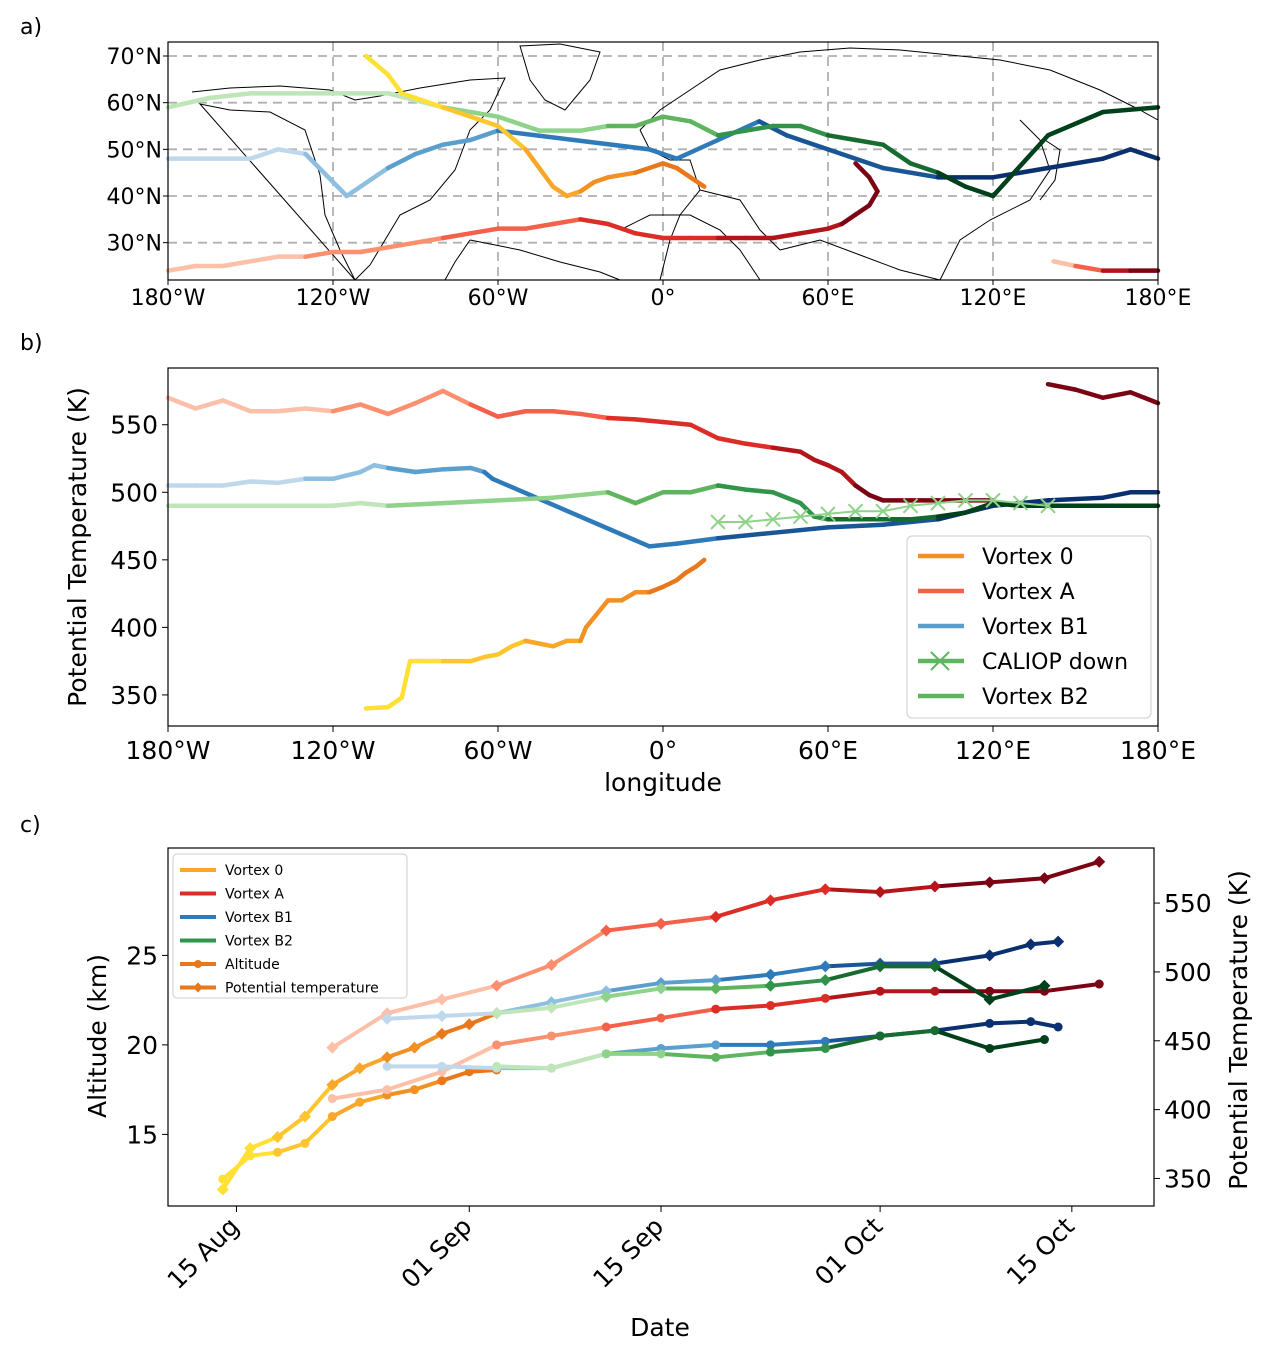 The width and height of the screenshot is (1278, 1360). What do you see at coordinates (628, 1253) in the screenshot?
I see `xtick-label: 15 Sep` at bounding box center [628, 1253].